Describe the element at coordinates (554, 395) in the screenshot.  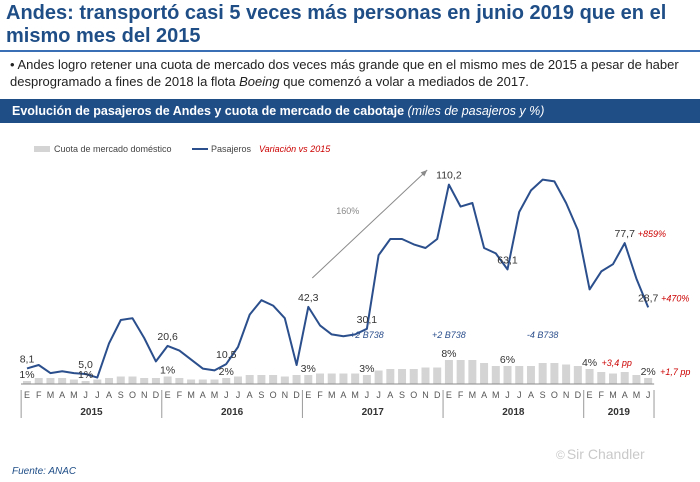
I see `month-tick-label: O` at that location.